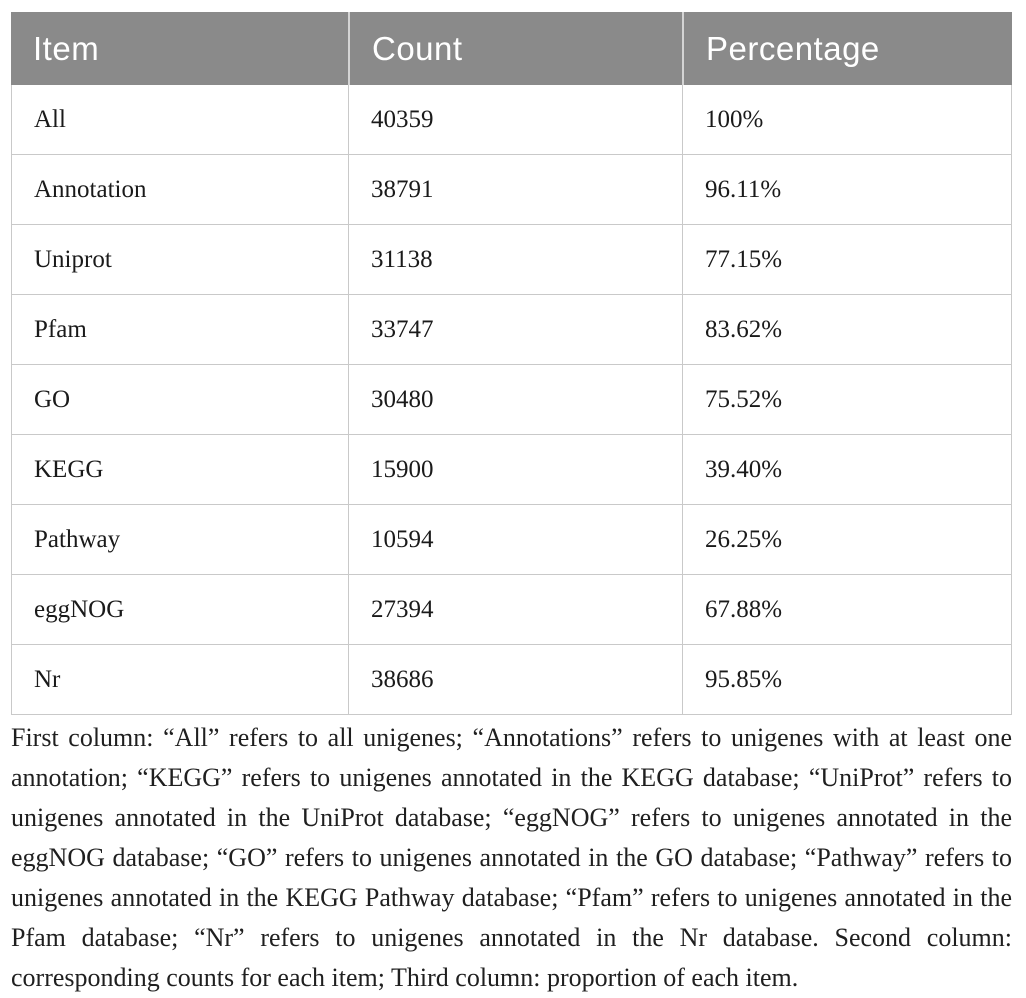 Image resolution: width=1026 pixels, height=998 pixels. I want to click on cell-count: 27394, so click(515, 609).